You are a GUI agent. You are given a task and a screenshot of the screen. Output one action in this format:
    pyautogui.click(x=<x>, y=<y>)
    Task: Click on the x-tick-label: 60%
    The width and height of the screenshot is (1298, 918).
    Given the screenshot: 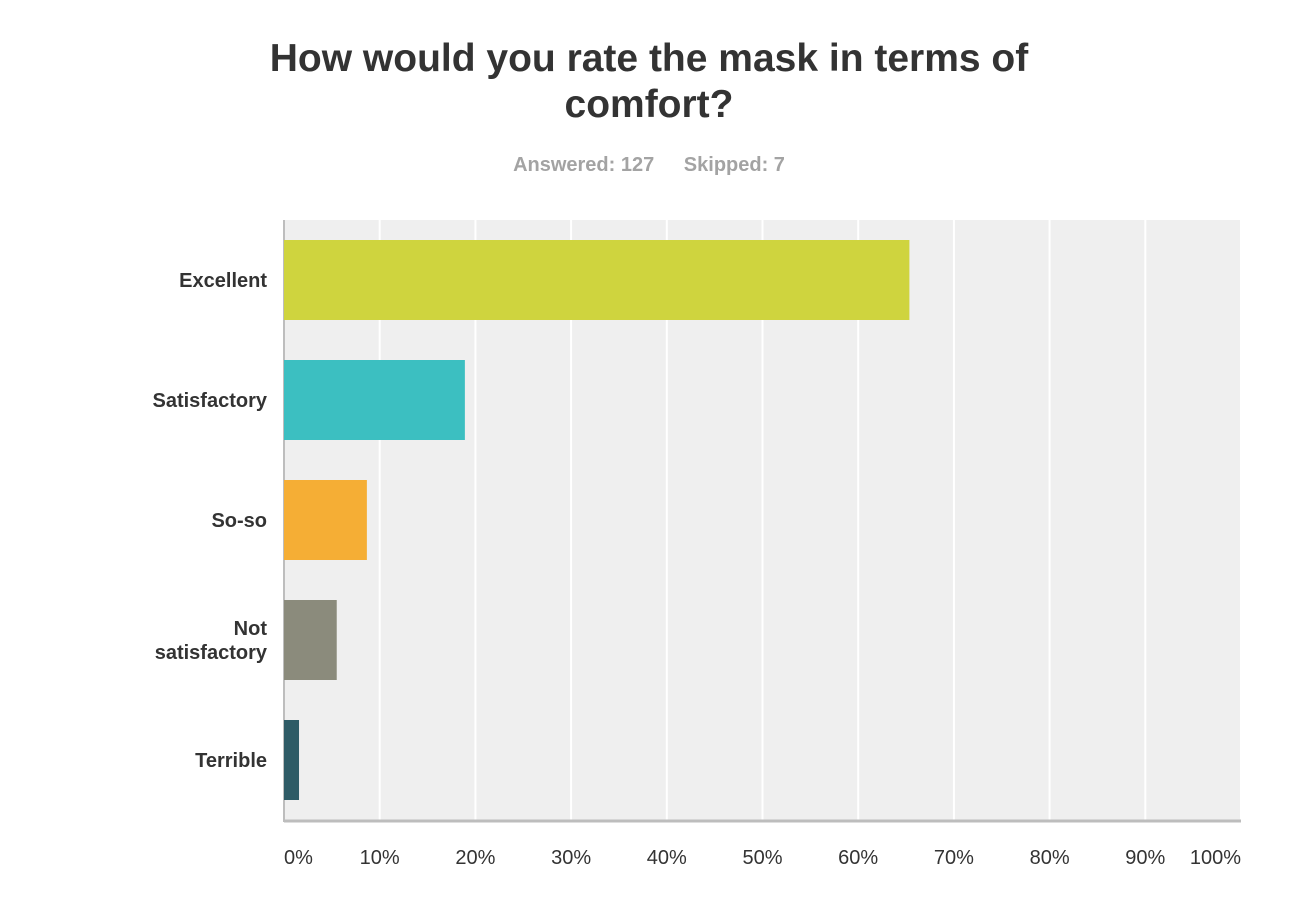 What is the action you would take?
    pyautogui.click(x=858, y=858)
    